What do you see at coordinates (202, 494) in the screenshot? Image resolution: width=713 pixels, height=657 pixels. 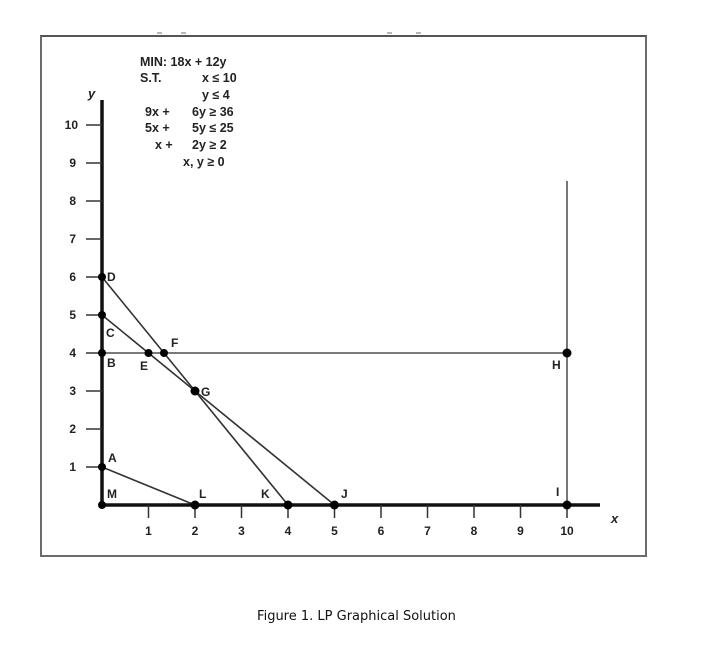 I see `label-L: L` at bounding box center [202, 494].